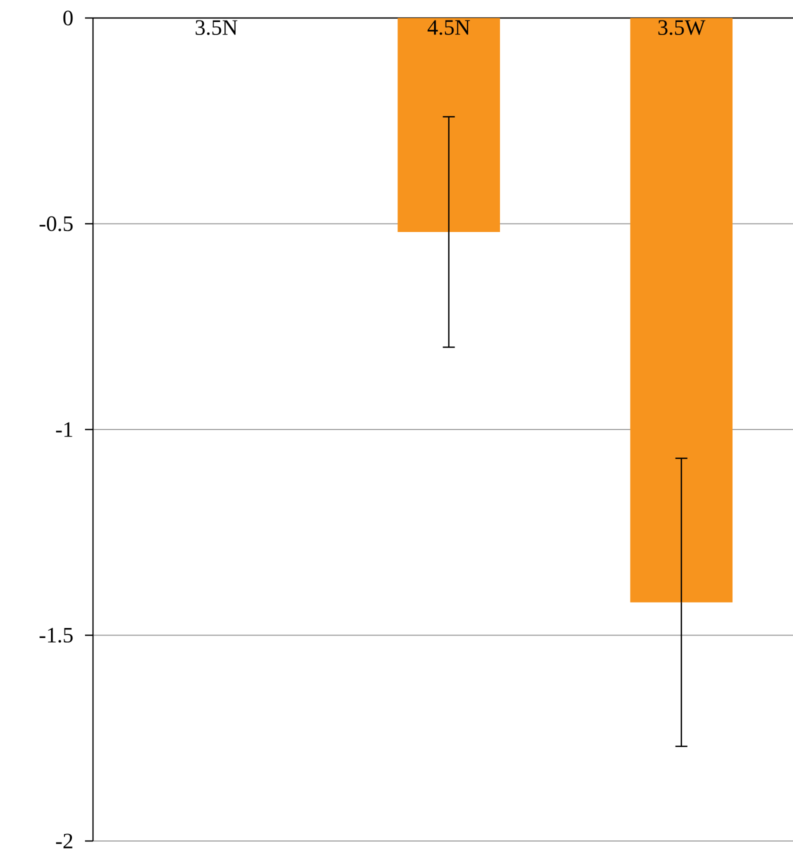 Image resolution: width=793 pixels, height=856 pixels. What do you see at coordinates (64, 841) in the screenshot?
I see `y-tick-label: -2` at bounding box center [64, 841].